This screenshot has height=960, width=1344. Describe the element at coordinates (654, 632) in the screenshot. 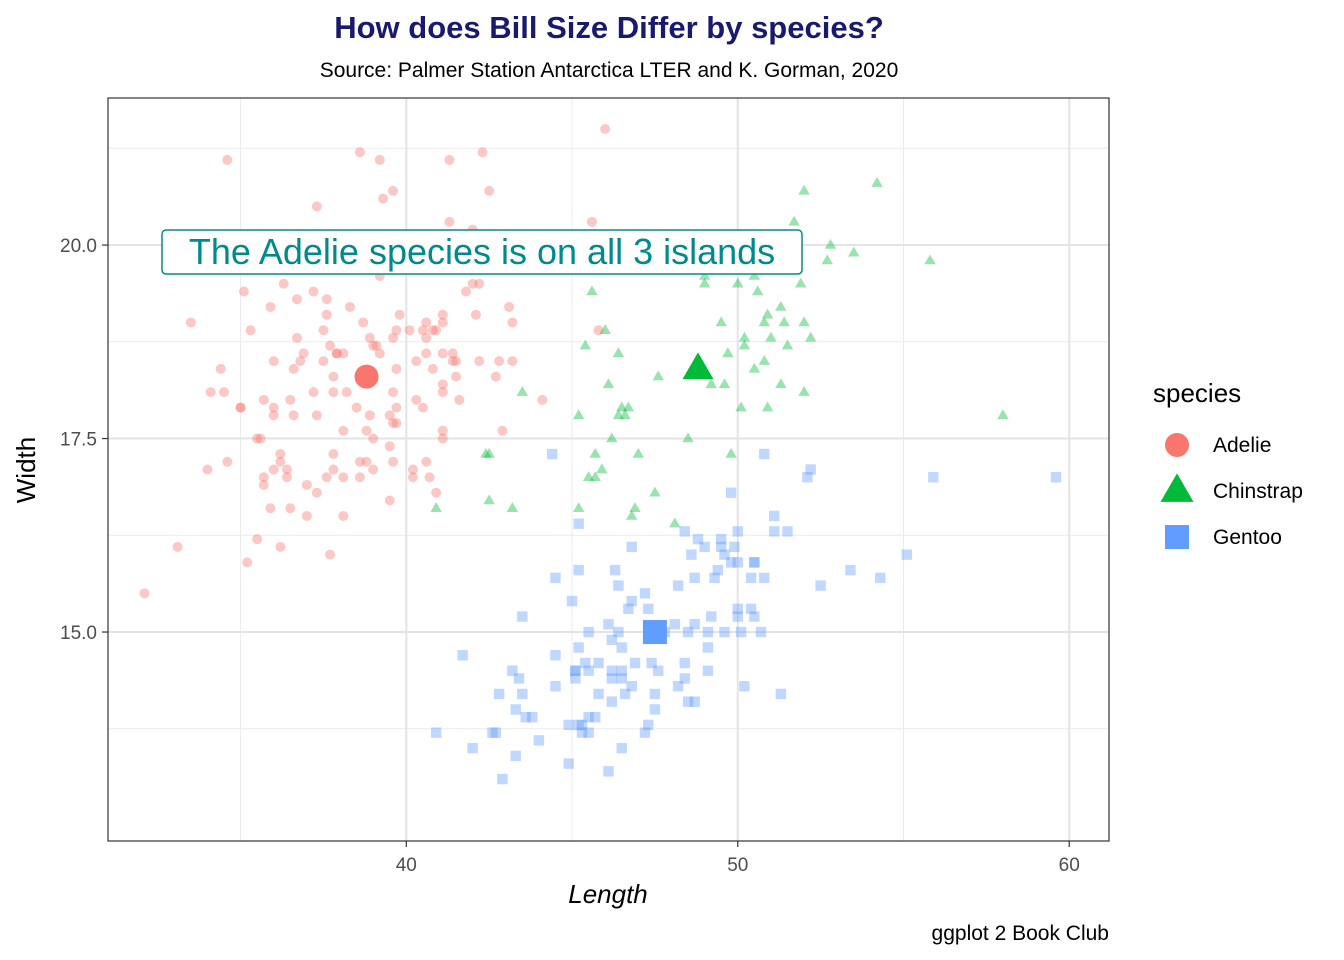

I see `mean-marker-gentoo` at that location.